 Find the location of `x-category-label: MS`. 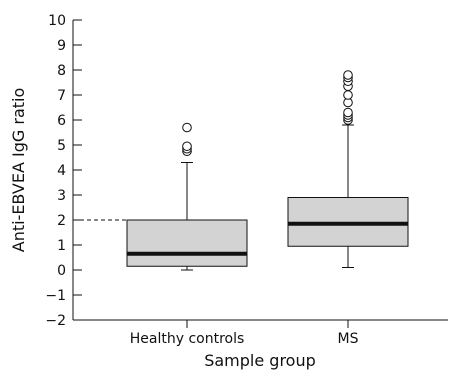

x-category-label: MS is located at coordinates (348, 339).